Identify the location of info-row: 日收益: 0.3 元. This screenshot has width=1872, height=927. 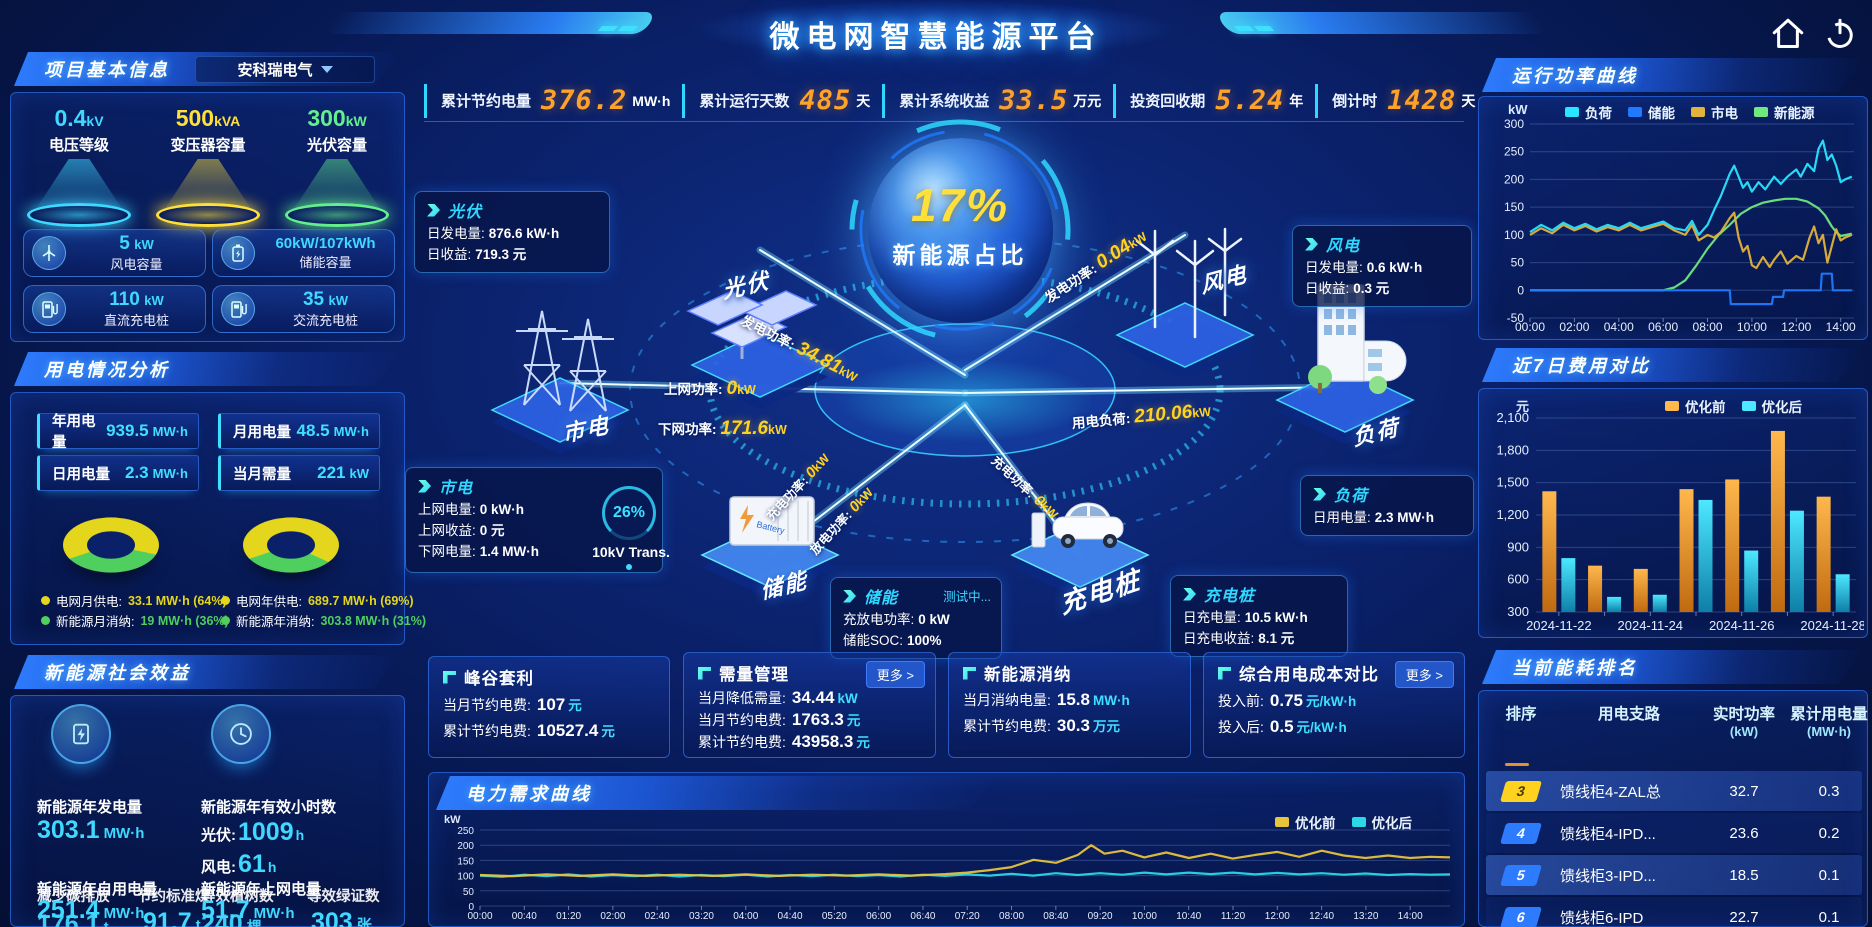
(1347, 288).